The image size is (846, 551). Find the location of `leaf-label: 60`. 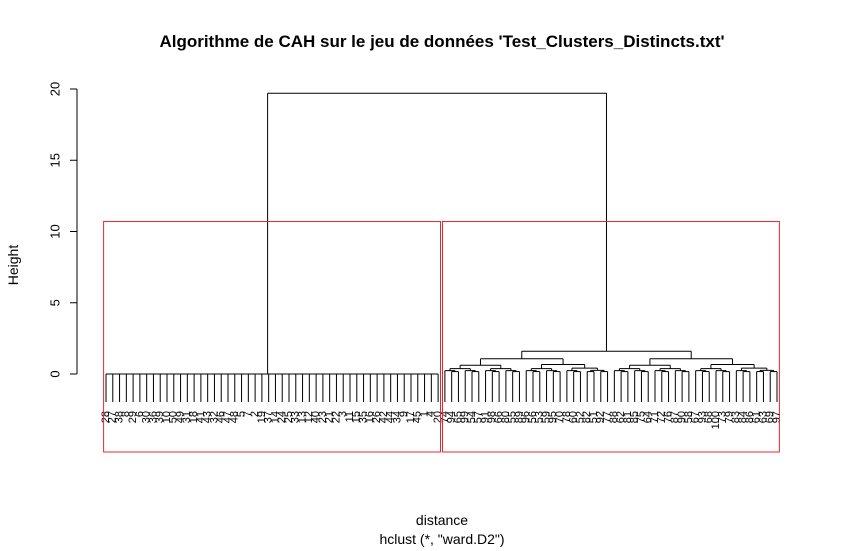

leaf-label: 60 is located at coordinates (574, 417).